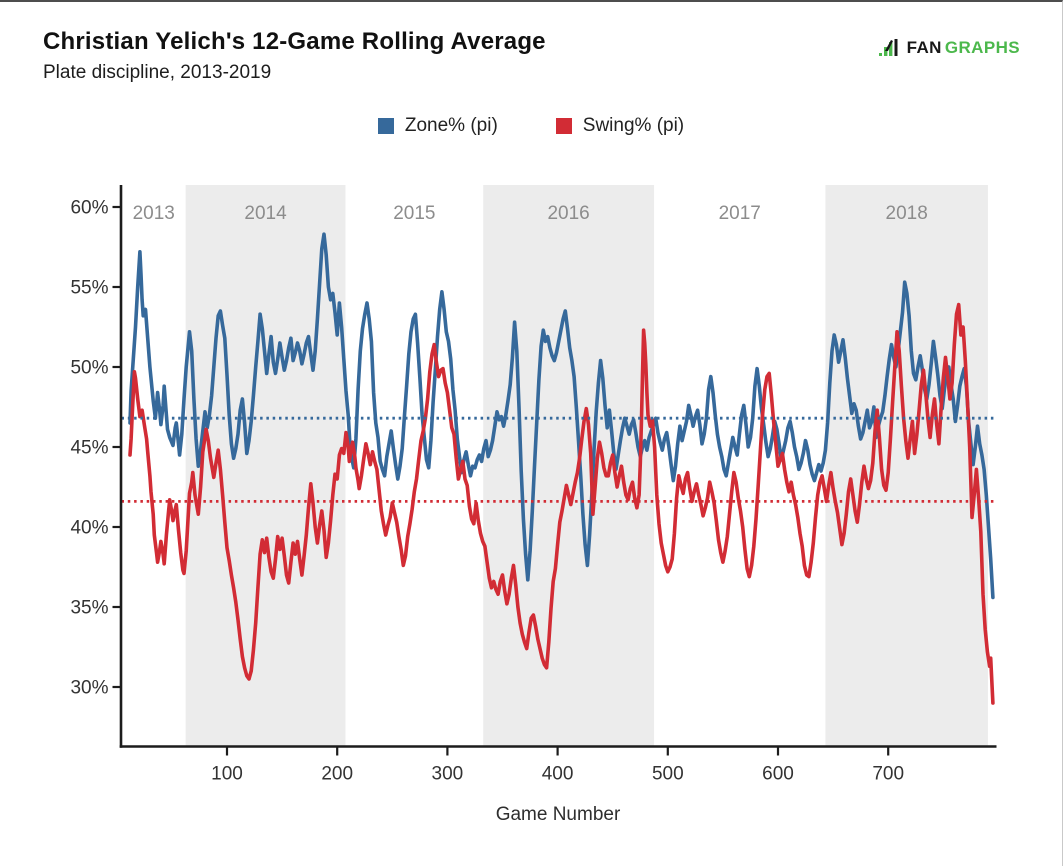 The image size is (1063, 866). I want to click on x-axis-title: Game Number, so click(558, 814).